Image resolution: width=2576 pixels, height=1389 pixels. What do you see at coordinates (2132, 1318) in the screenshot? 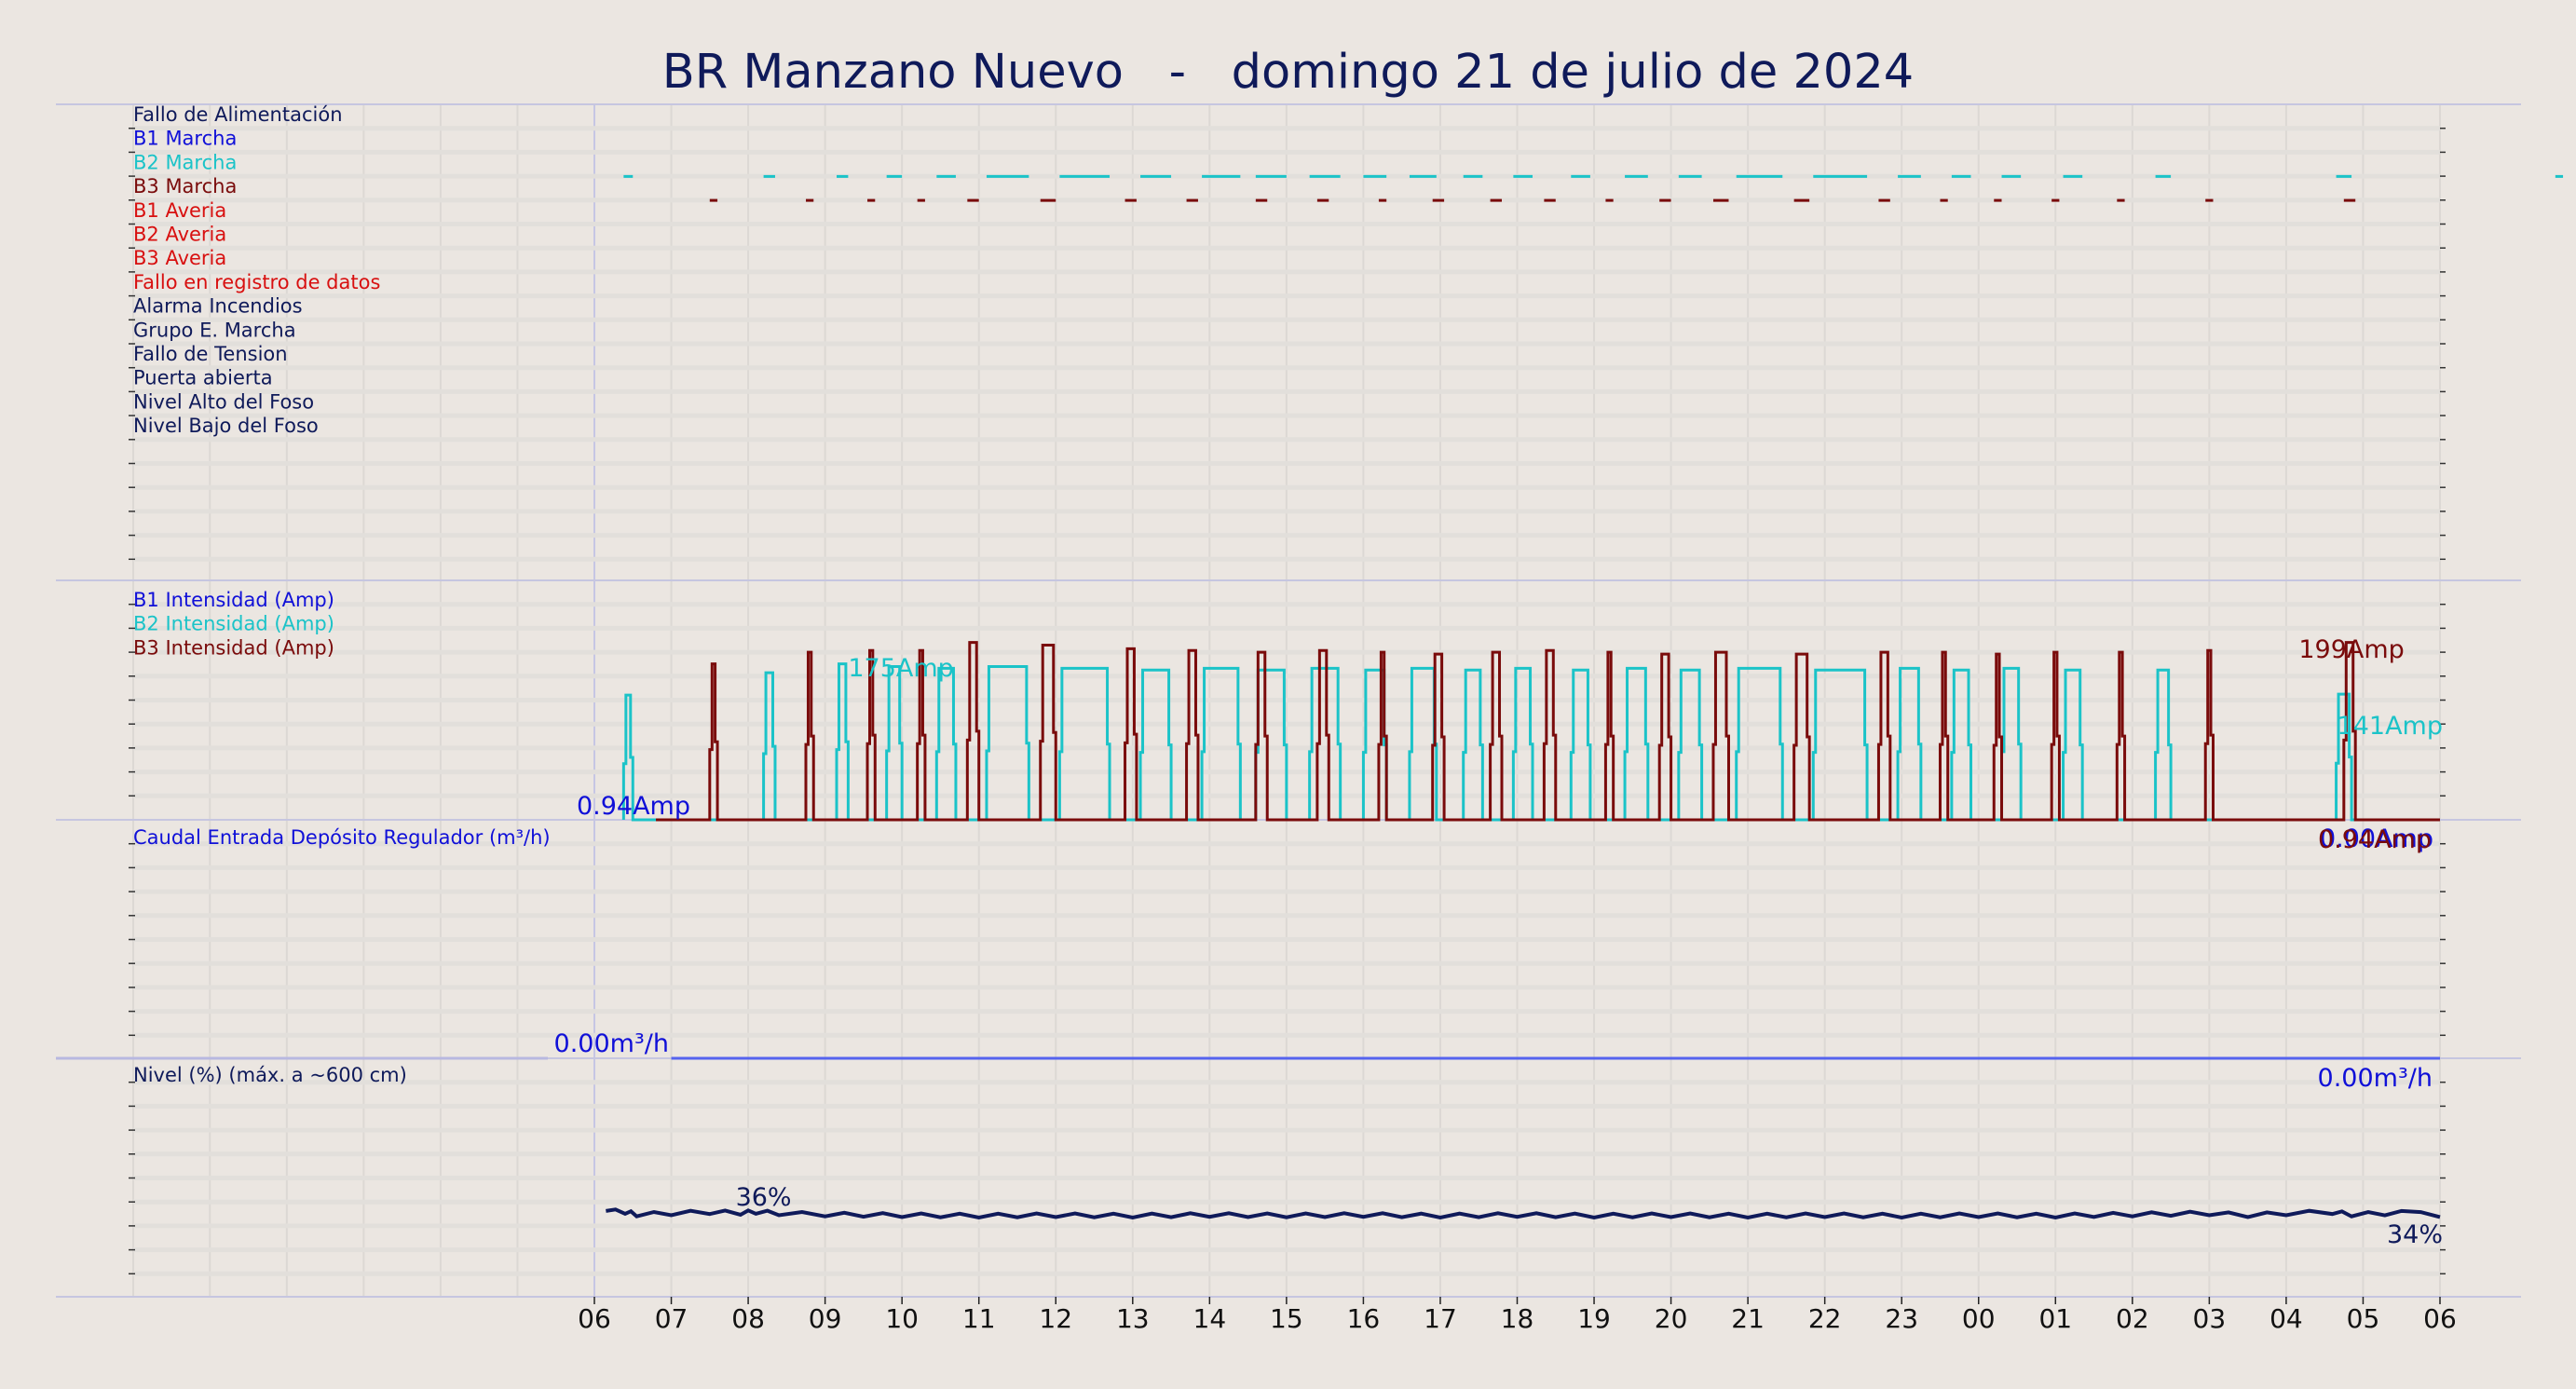
I see `x-tick-label: 02` at bounding box center [2132, 1318].